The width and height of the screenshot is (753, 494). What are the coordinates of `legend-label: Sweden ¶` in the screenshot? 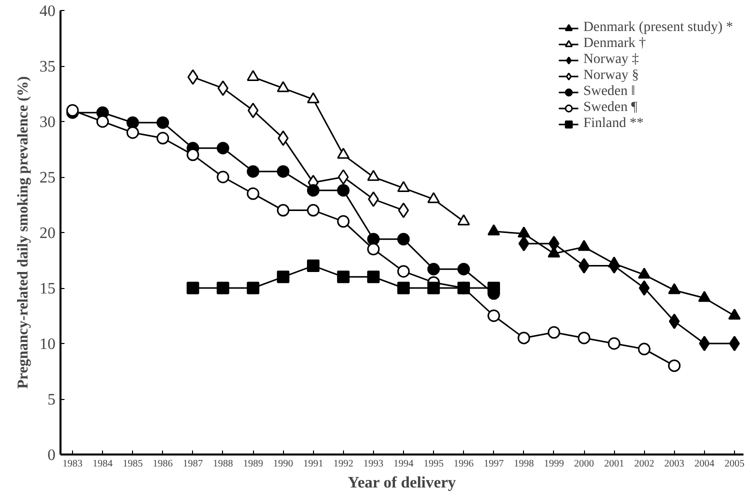 It's located at (610, 108).